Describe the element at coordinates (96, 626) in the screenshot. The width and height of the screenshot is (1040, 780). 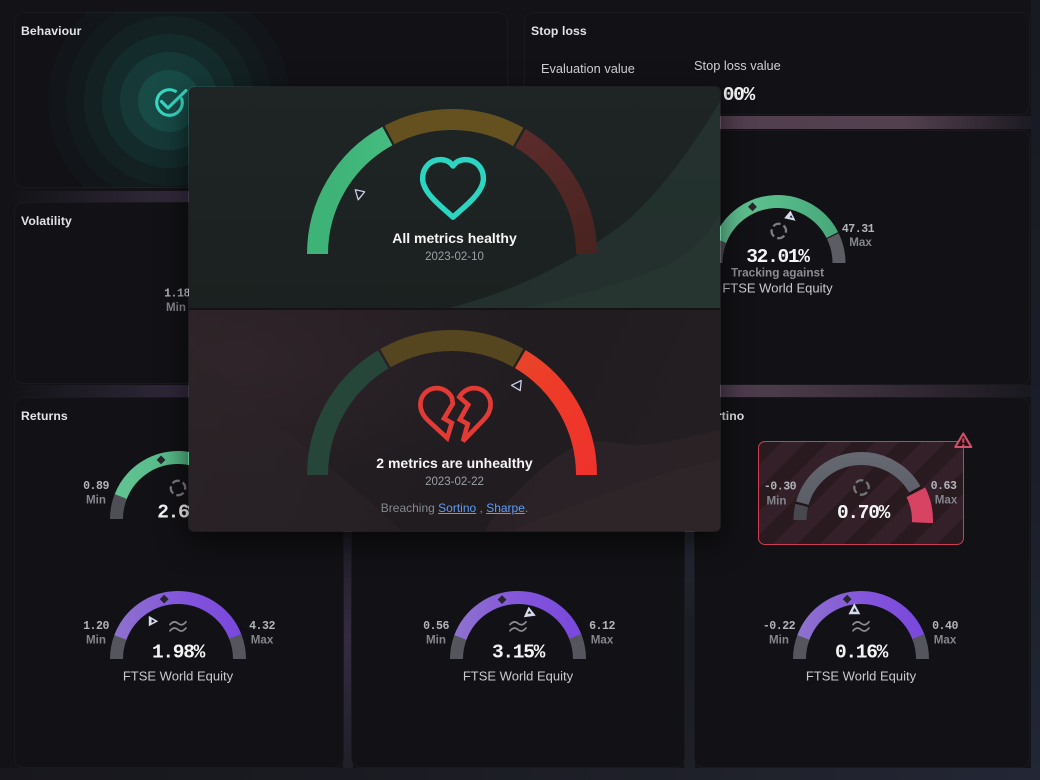
I see `svg-text: 1.20` at that location.